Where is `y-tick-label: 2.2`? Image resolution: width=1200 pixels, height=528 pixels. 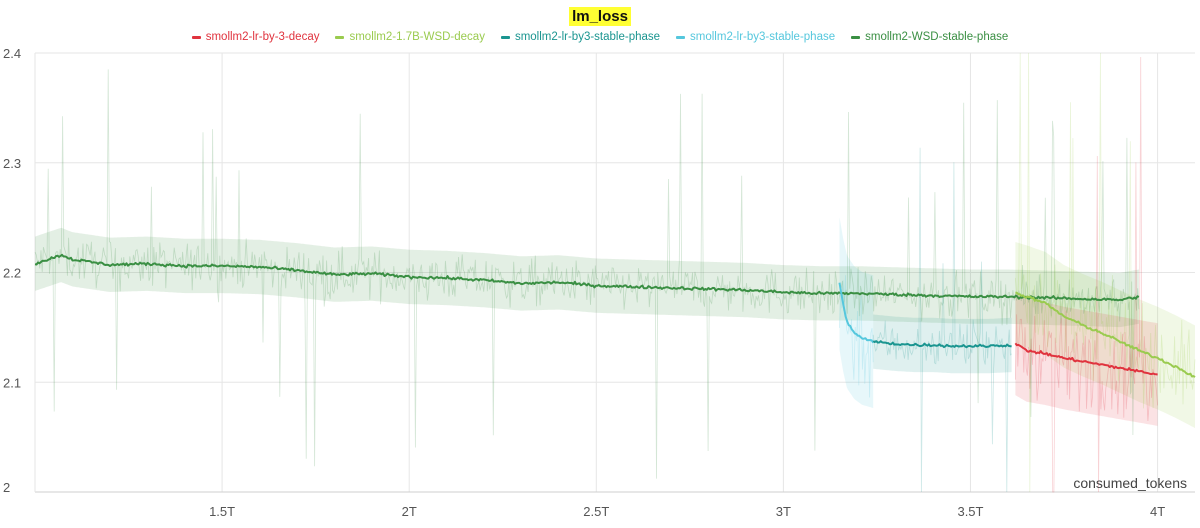
y-tick-label: 2.2 is located at coordinates (12, 273).